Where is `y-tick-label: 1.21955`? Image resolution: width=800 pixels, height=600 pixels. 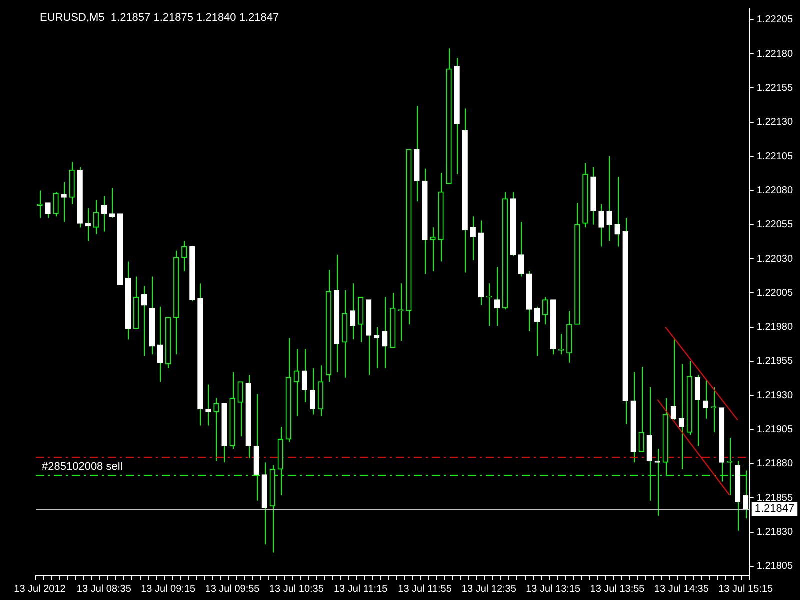 y-tick-label: 1.21955 is located at coordinates (775, 362).